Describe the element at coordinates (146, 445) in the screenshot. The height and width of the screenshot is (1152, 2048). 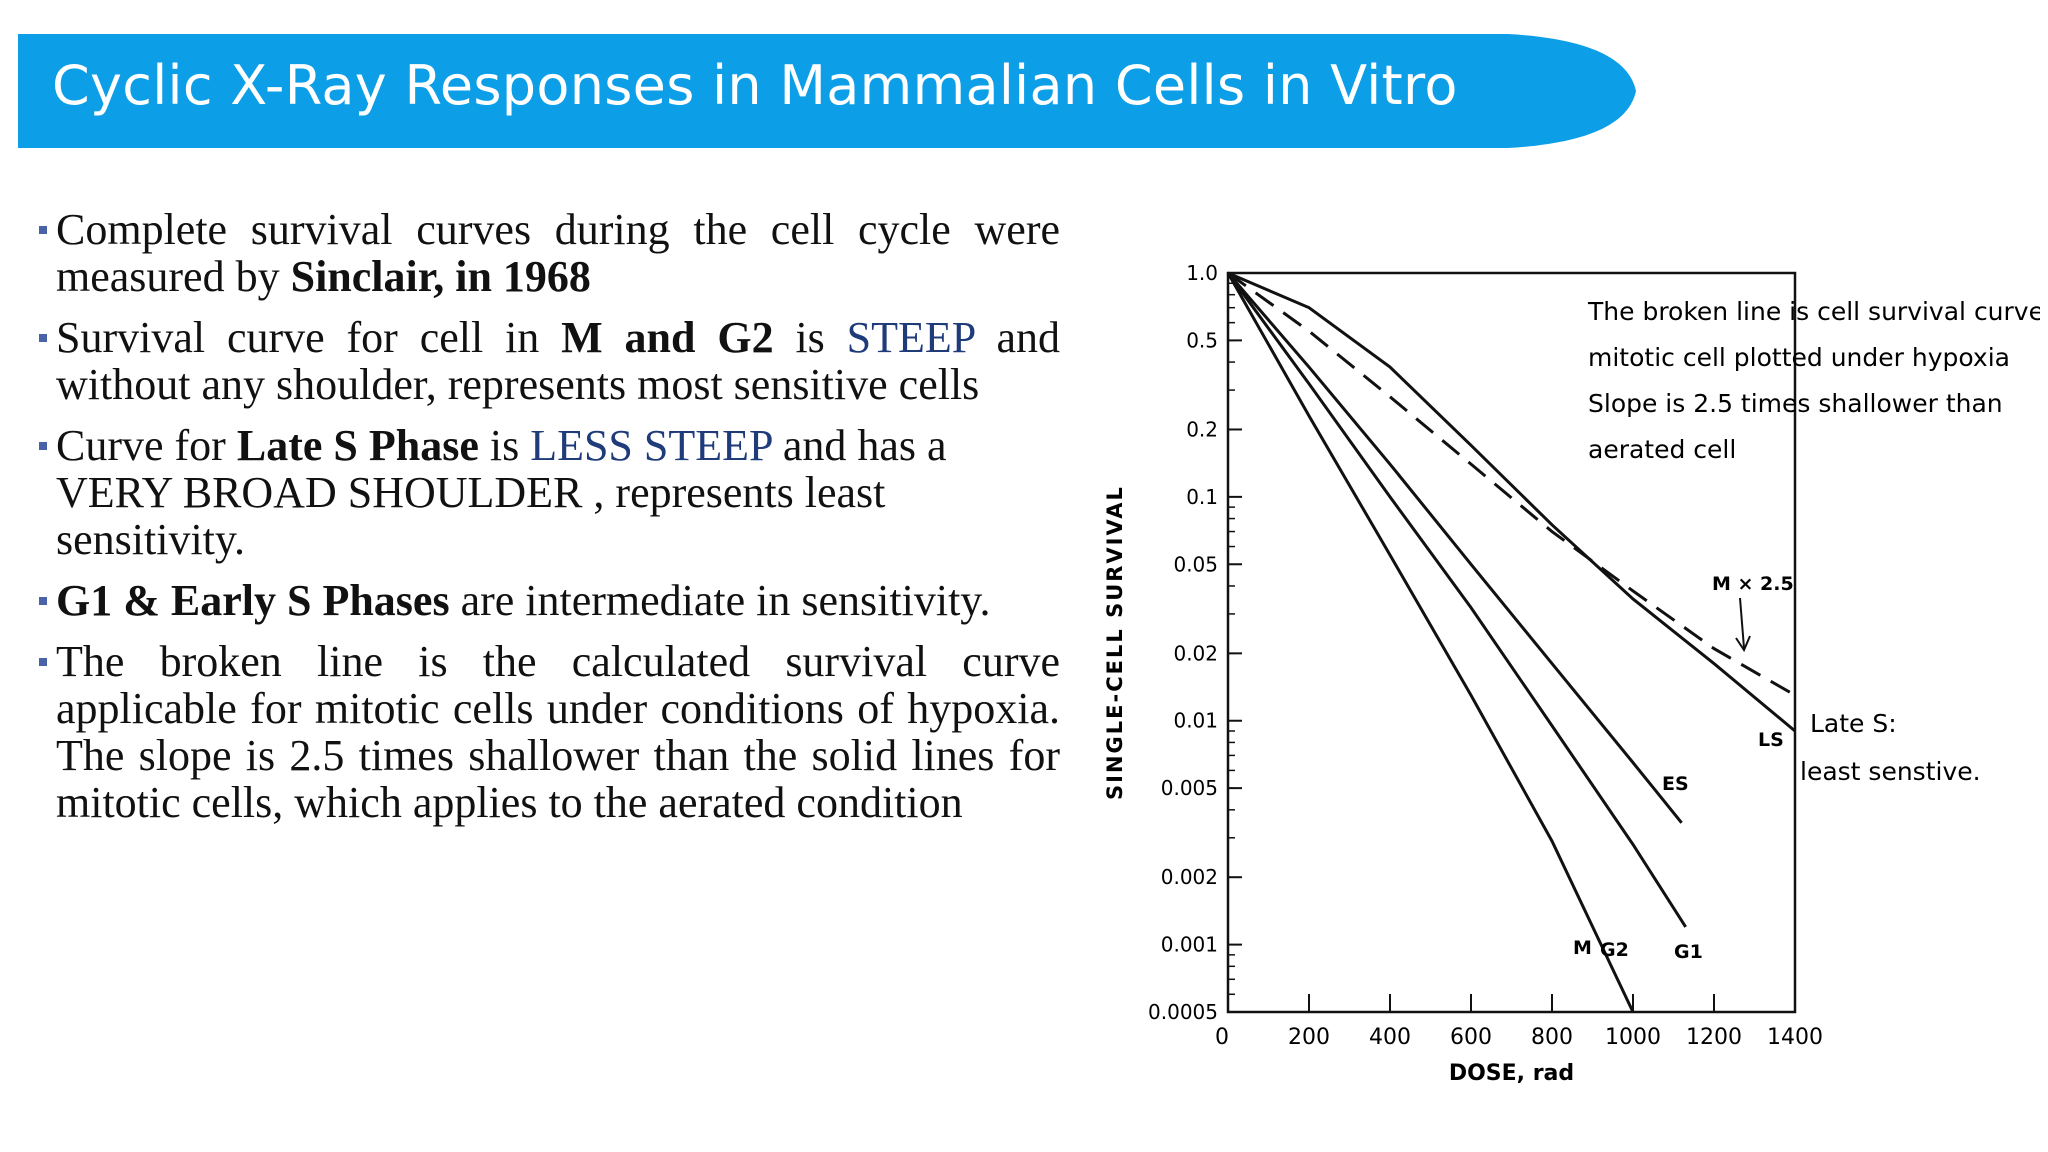
I see `bullet-text: Curve for` at that location.